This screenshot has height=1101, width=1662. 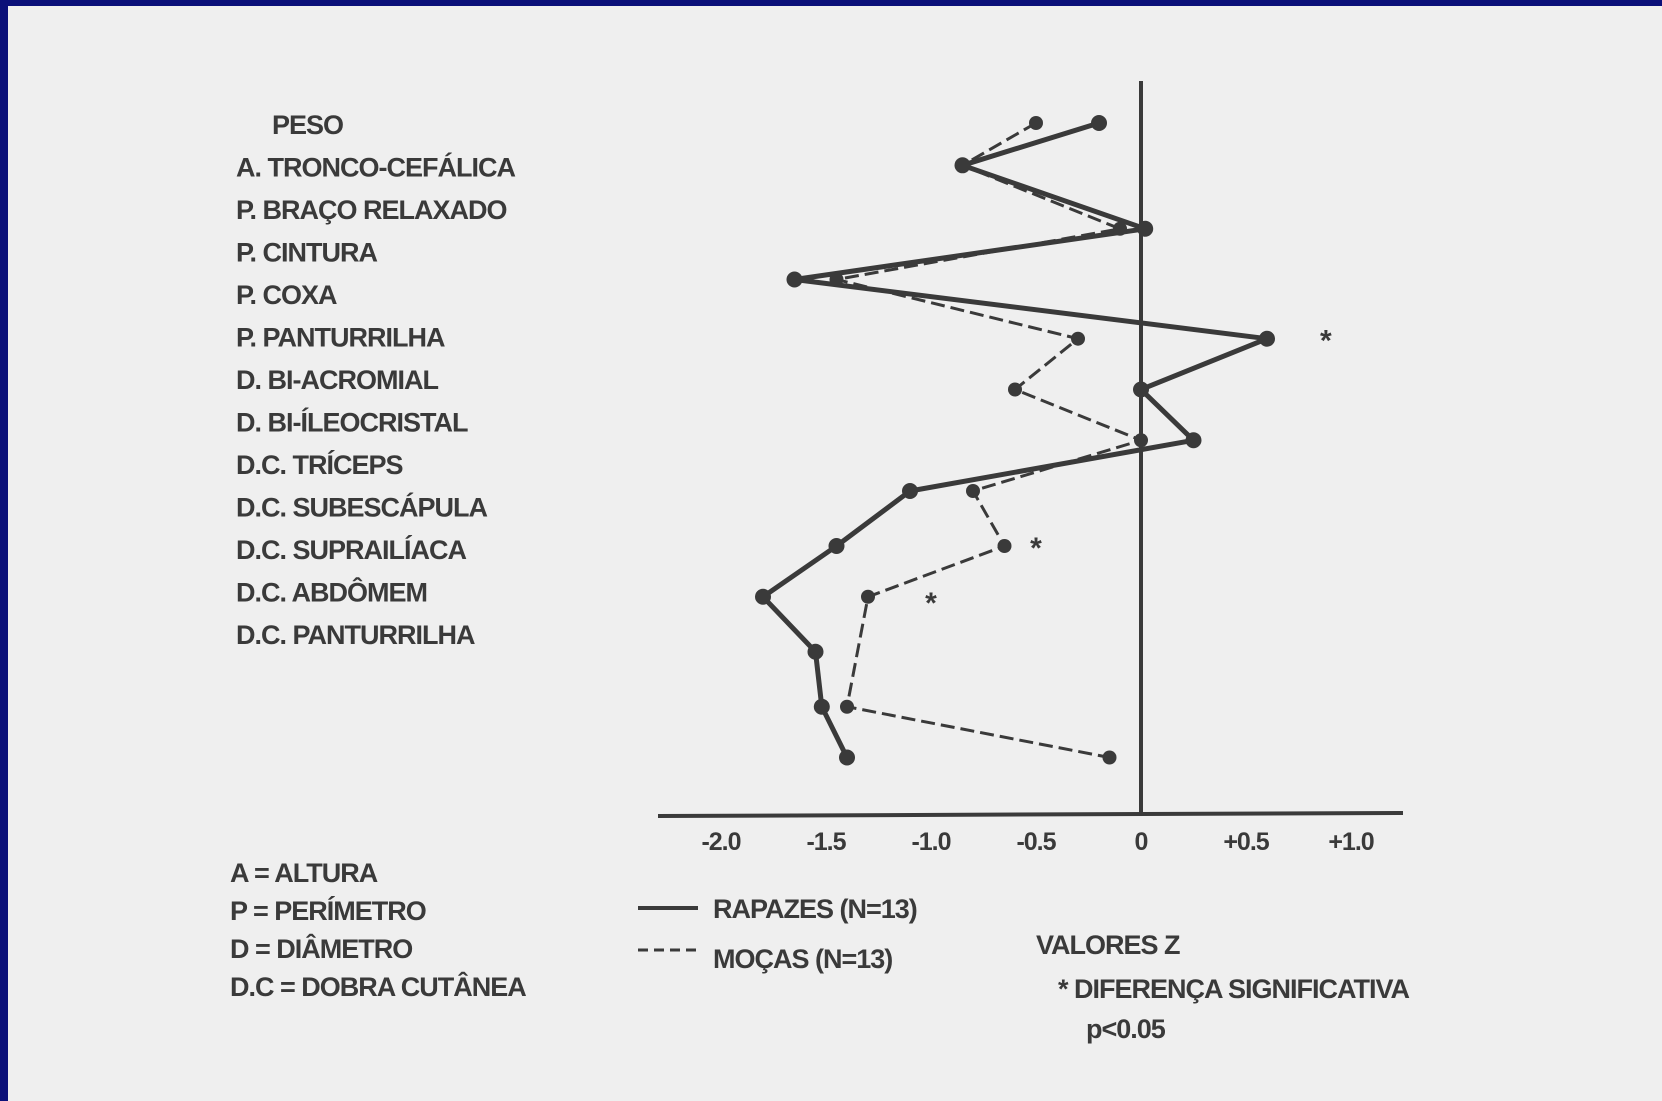 What do you see at coordinates (355, 635) in the screenshot?
I see `category-label: D.C. PANTURRILHA` at bounding box center [355, 635].